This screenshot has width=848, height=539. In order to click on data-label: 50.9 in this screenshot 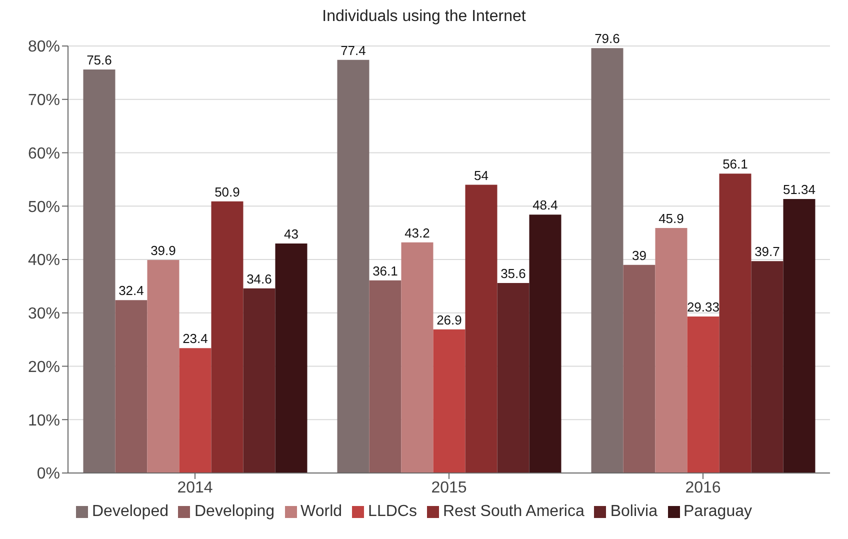, I will do `click(227, 192)`.